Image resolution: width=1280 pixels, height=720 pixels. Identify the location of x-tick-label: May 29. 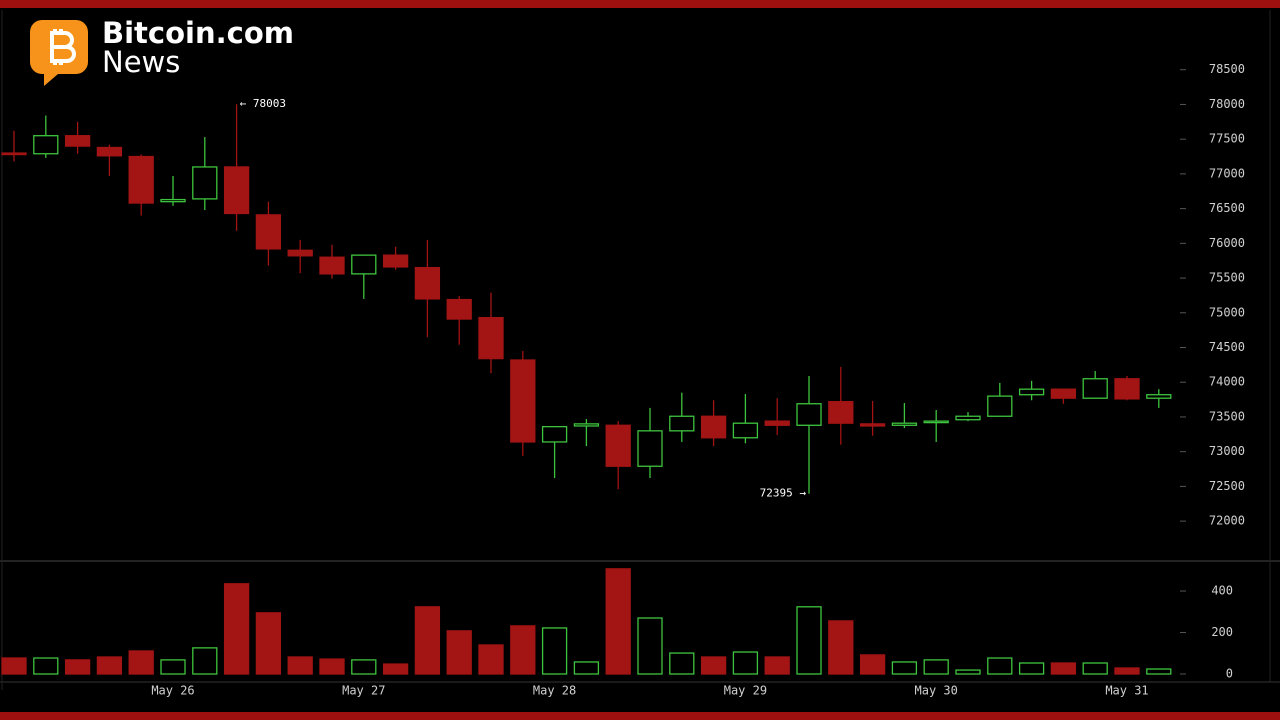
(745, 691).